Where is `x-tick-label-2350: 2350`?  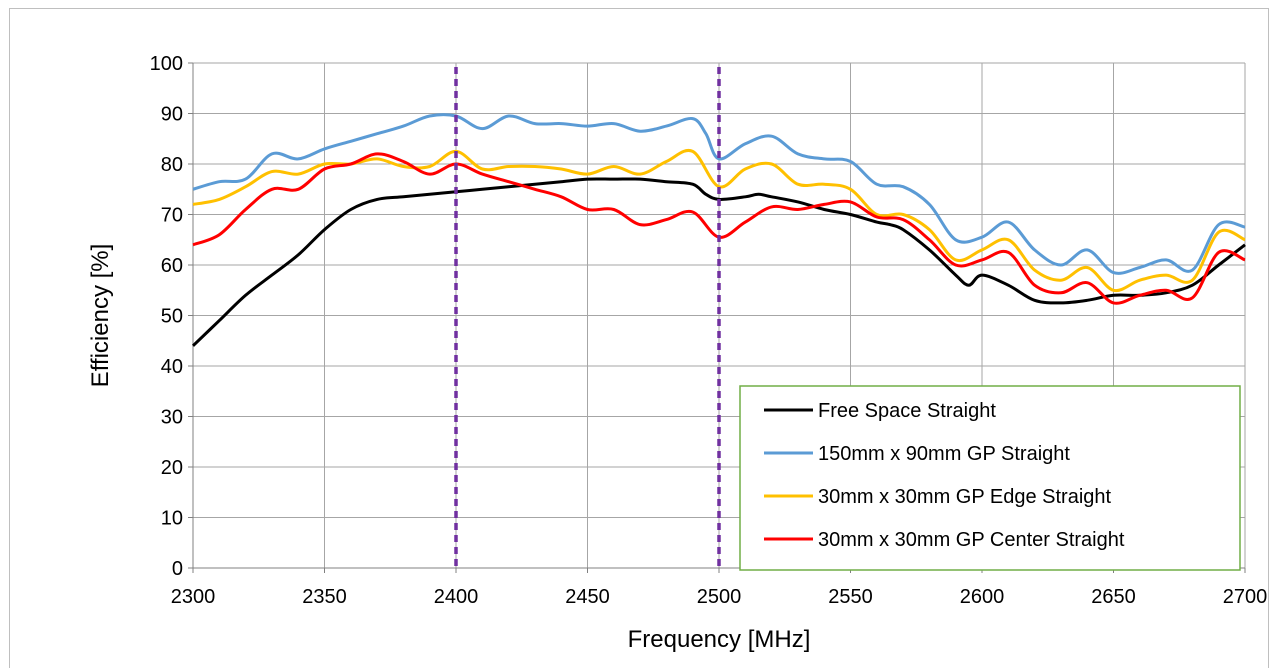
x-tick-label-2350: 2350 is located at coordinates (324, 597).